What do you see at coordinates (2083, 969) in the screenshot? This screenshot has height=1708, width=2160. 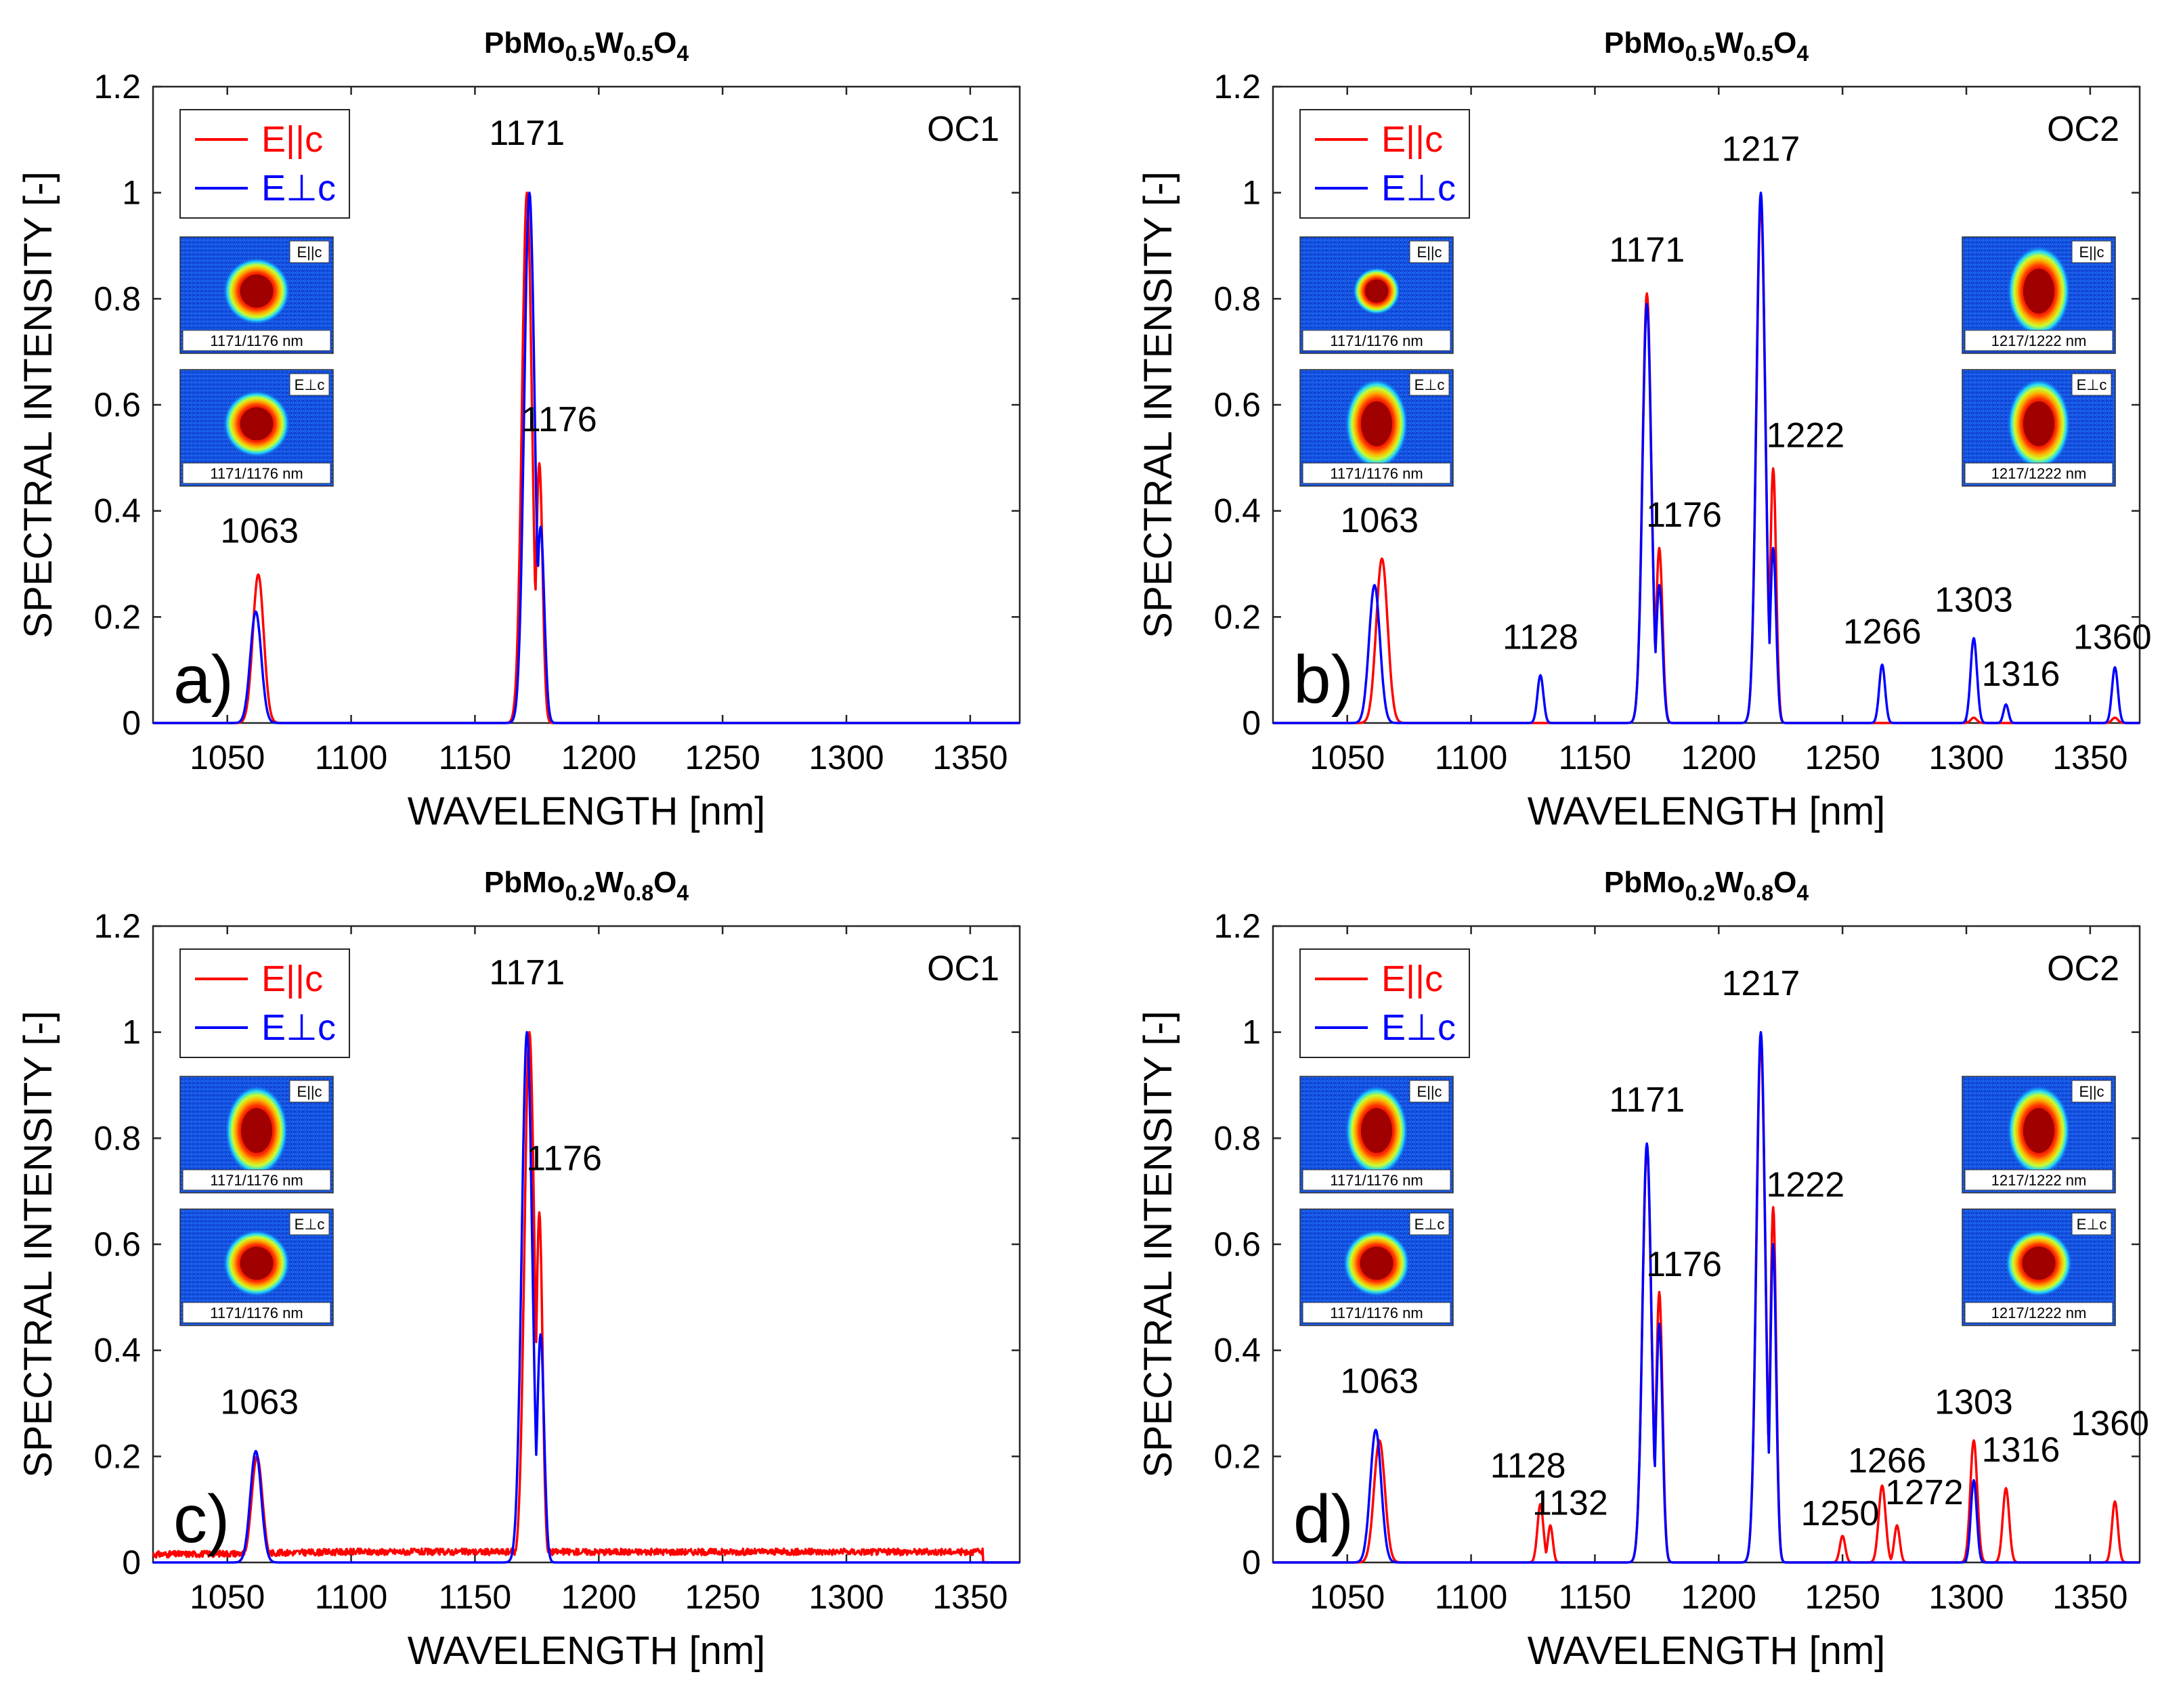 I see `output-coupler-label: OC2` at bounding box center [2083, 969].